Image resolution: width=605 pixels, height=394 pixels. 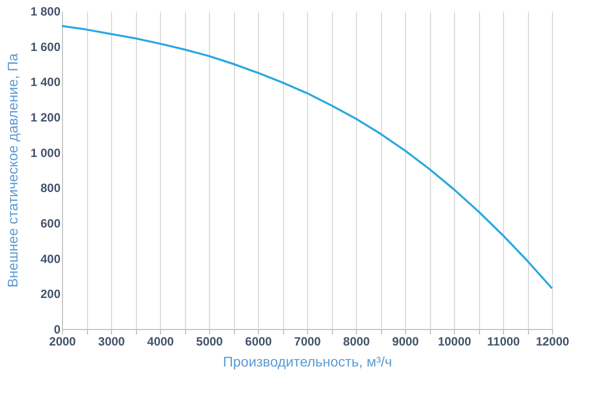 I want to click on x-tick-label: 3000, so click(x=112, y=341).